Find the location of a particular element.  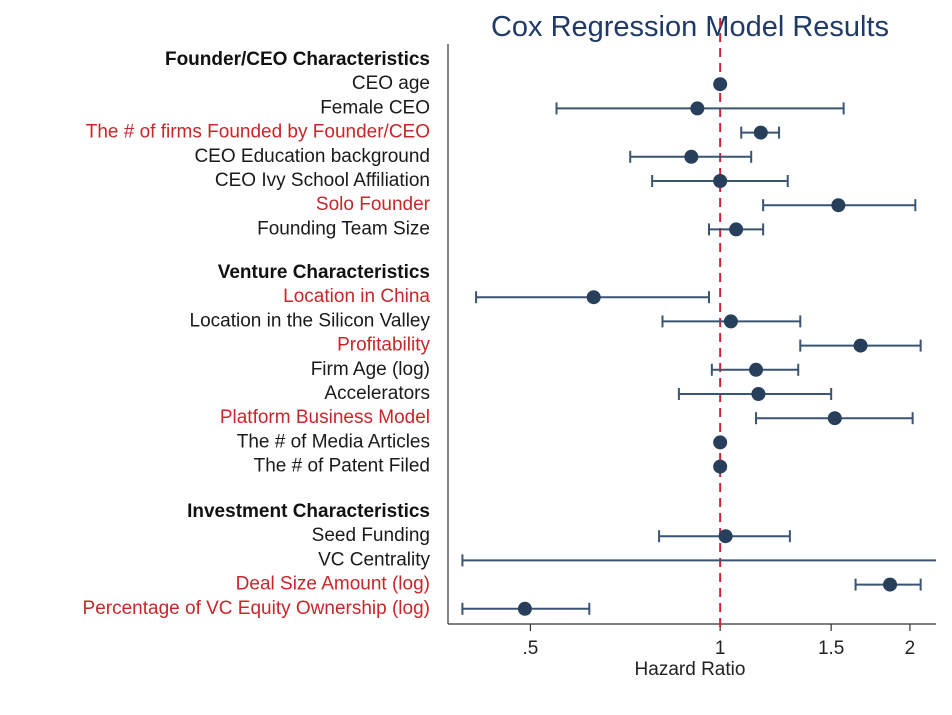

row-label: Seed Funding is located at coordinates (371, 535).